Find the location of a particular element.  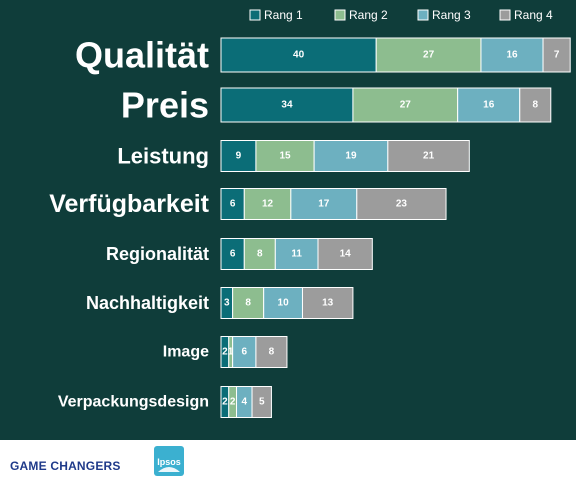

brand-text: GAME CHANGERS is located at coordinates (65, 466).